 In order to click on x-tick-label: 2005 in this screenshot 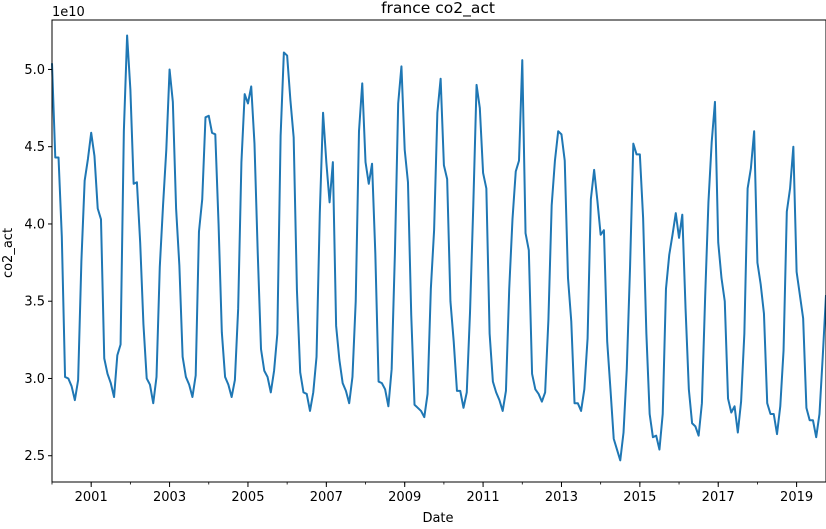, I will do `click(247, 497)`.